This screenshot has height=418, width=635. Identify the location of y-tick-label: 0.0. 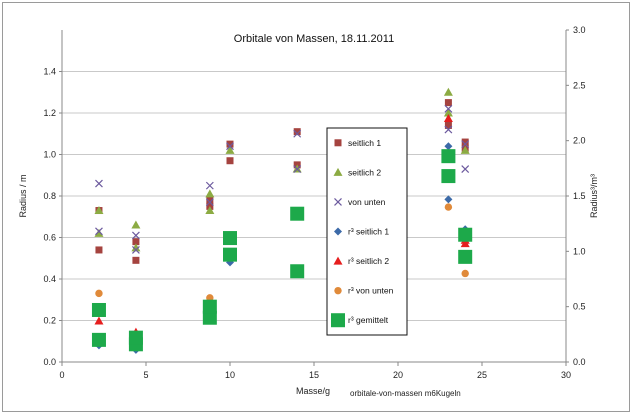
(49, 362).